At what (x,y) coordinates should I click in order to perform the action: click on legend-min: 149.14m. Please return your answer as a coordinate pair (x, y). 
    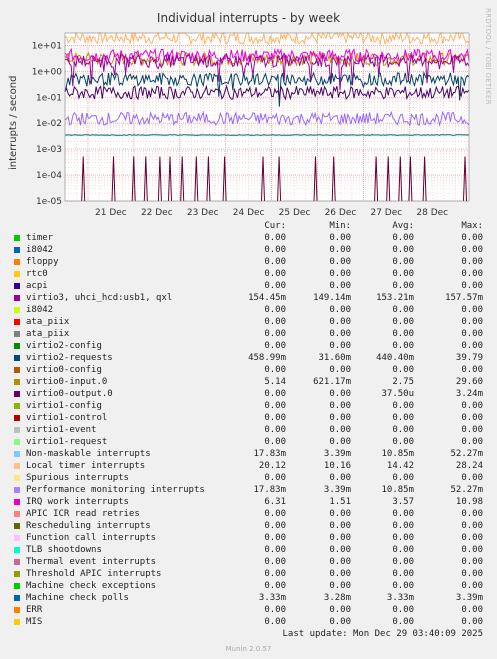
    Looking at the image, I should click on (332, 298).